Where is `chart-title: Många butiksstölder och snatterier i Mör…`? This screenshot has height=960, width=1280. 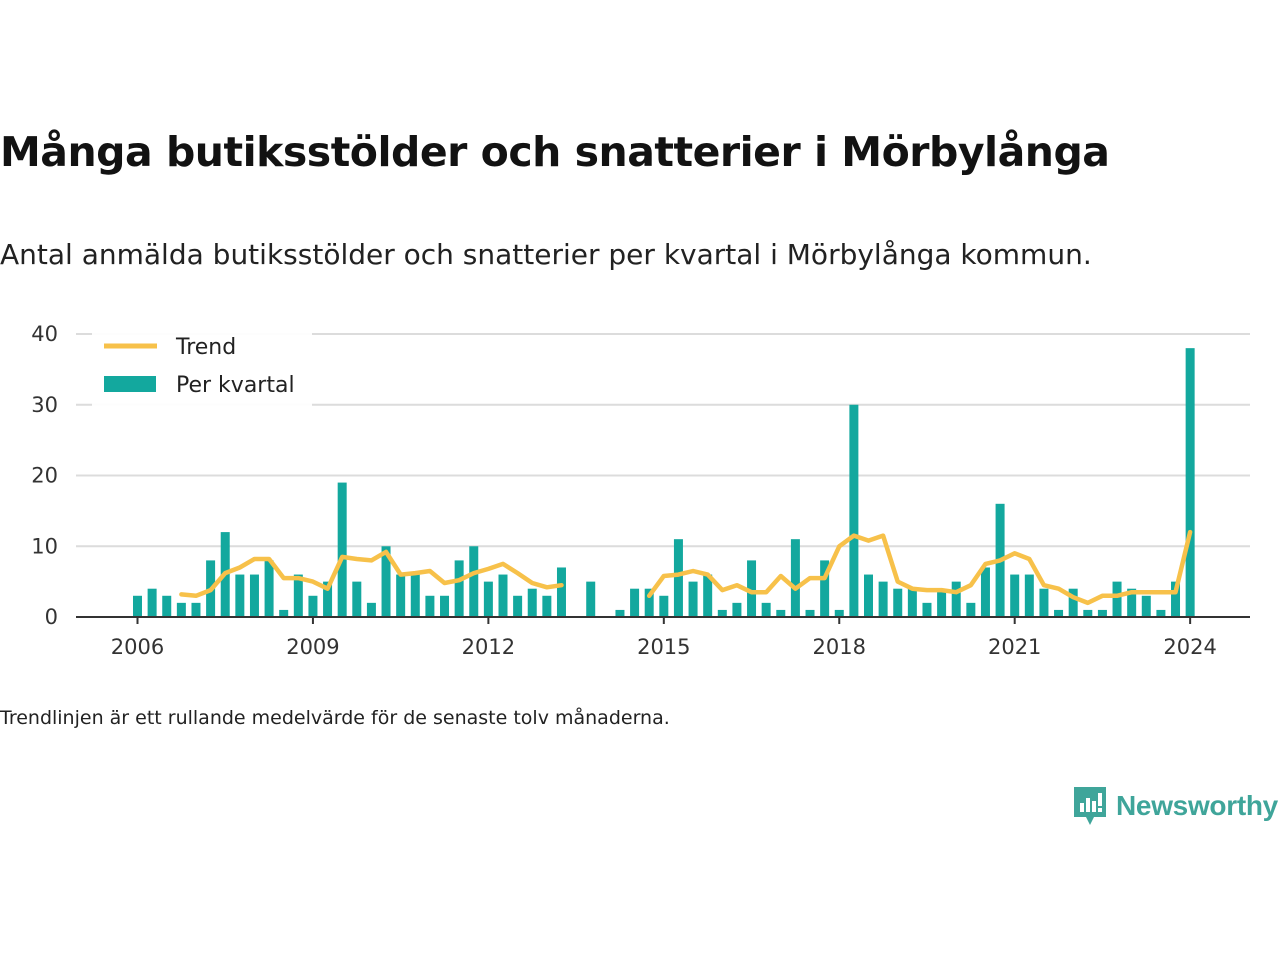
chart-title: Många butiksstölder och snatterier i Mör… is located at coordinates (555, 152).